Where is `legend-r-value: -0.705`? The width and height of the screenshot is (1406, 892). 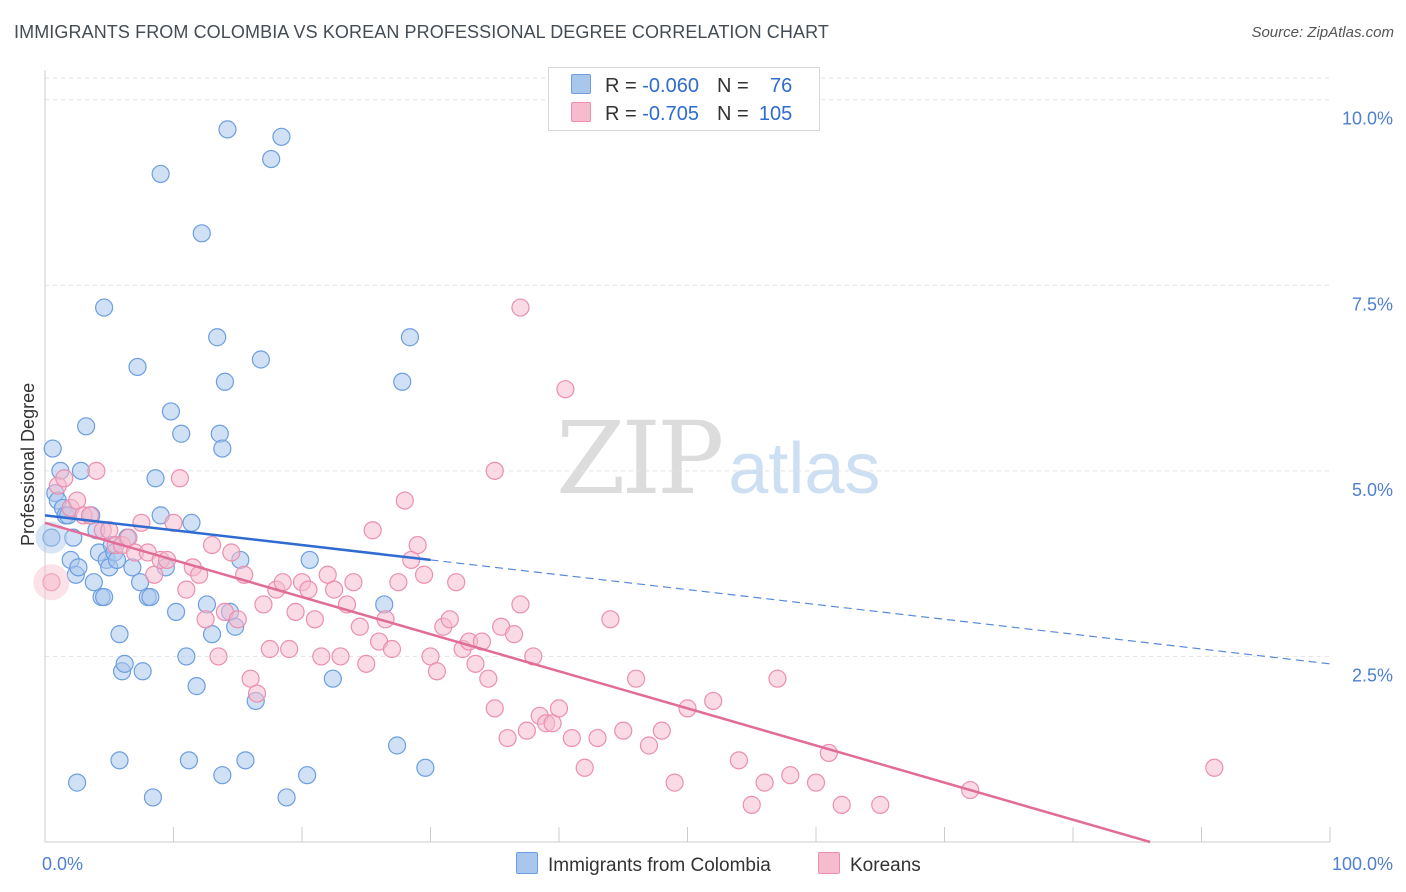 legend-r-value: -0.705 is located at coordinates (670, 114).